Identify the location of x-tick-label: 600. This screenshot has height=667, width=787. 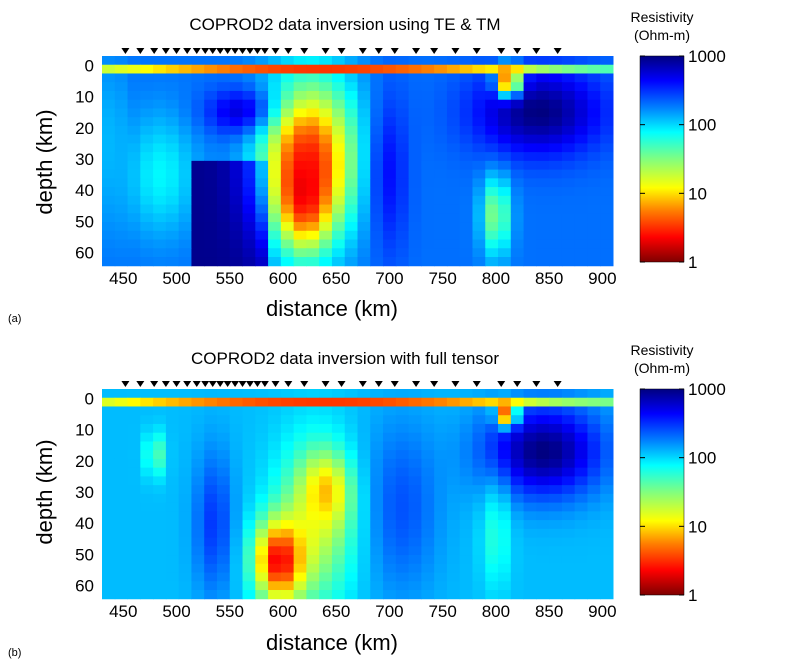
(283, 611).